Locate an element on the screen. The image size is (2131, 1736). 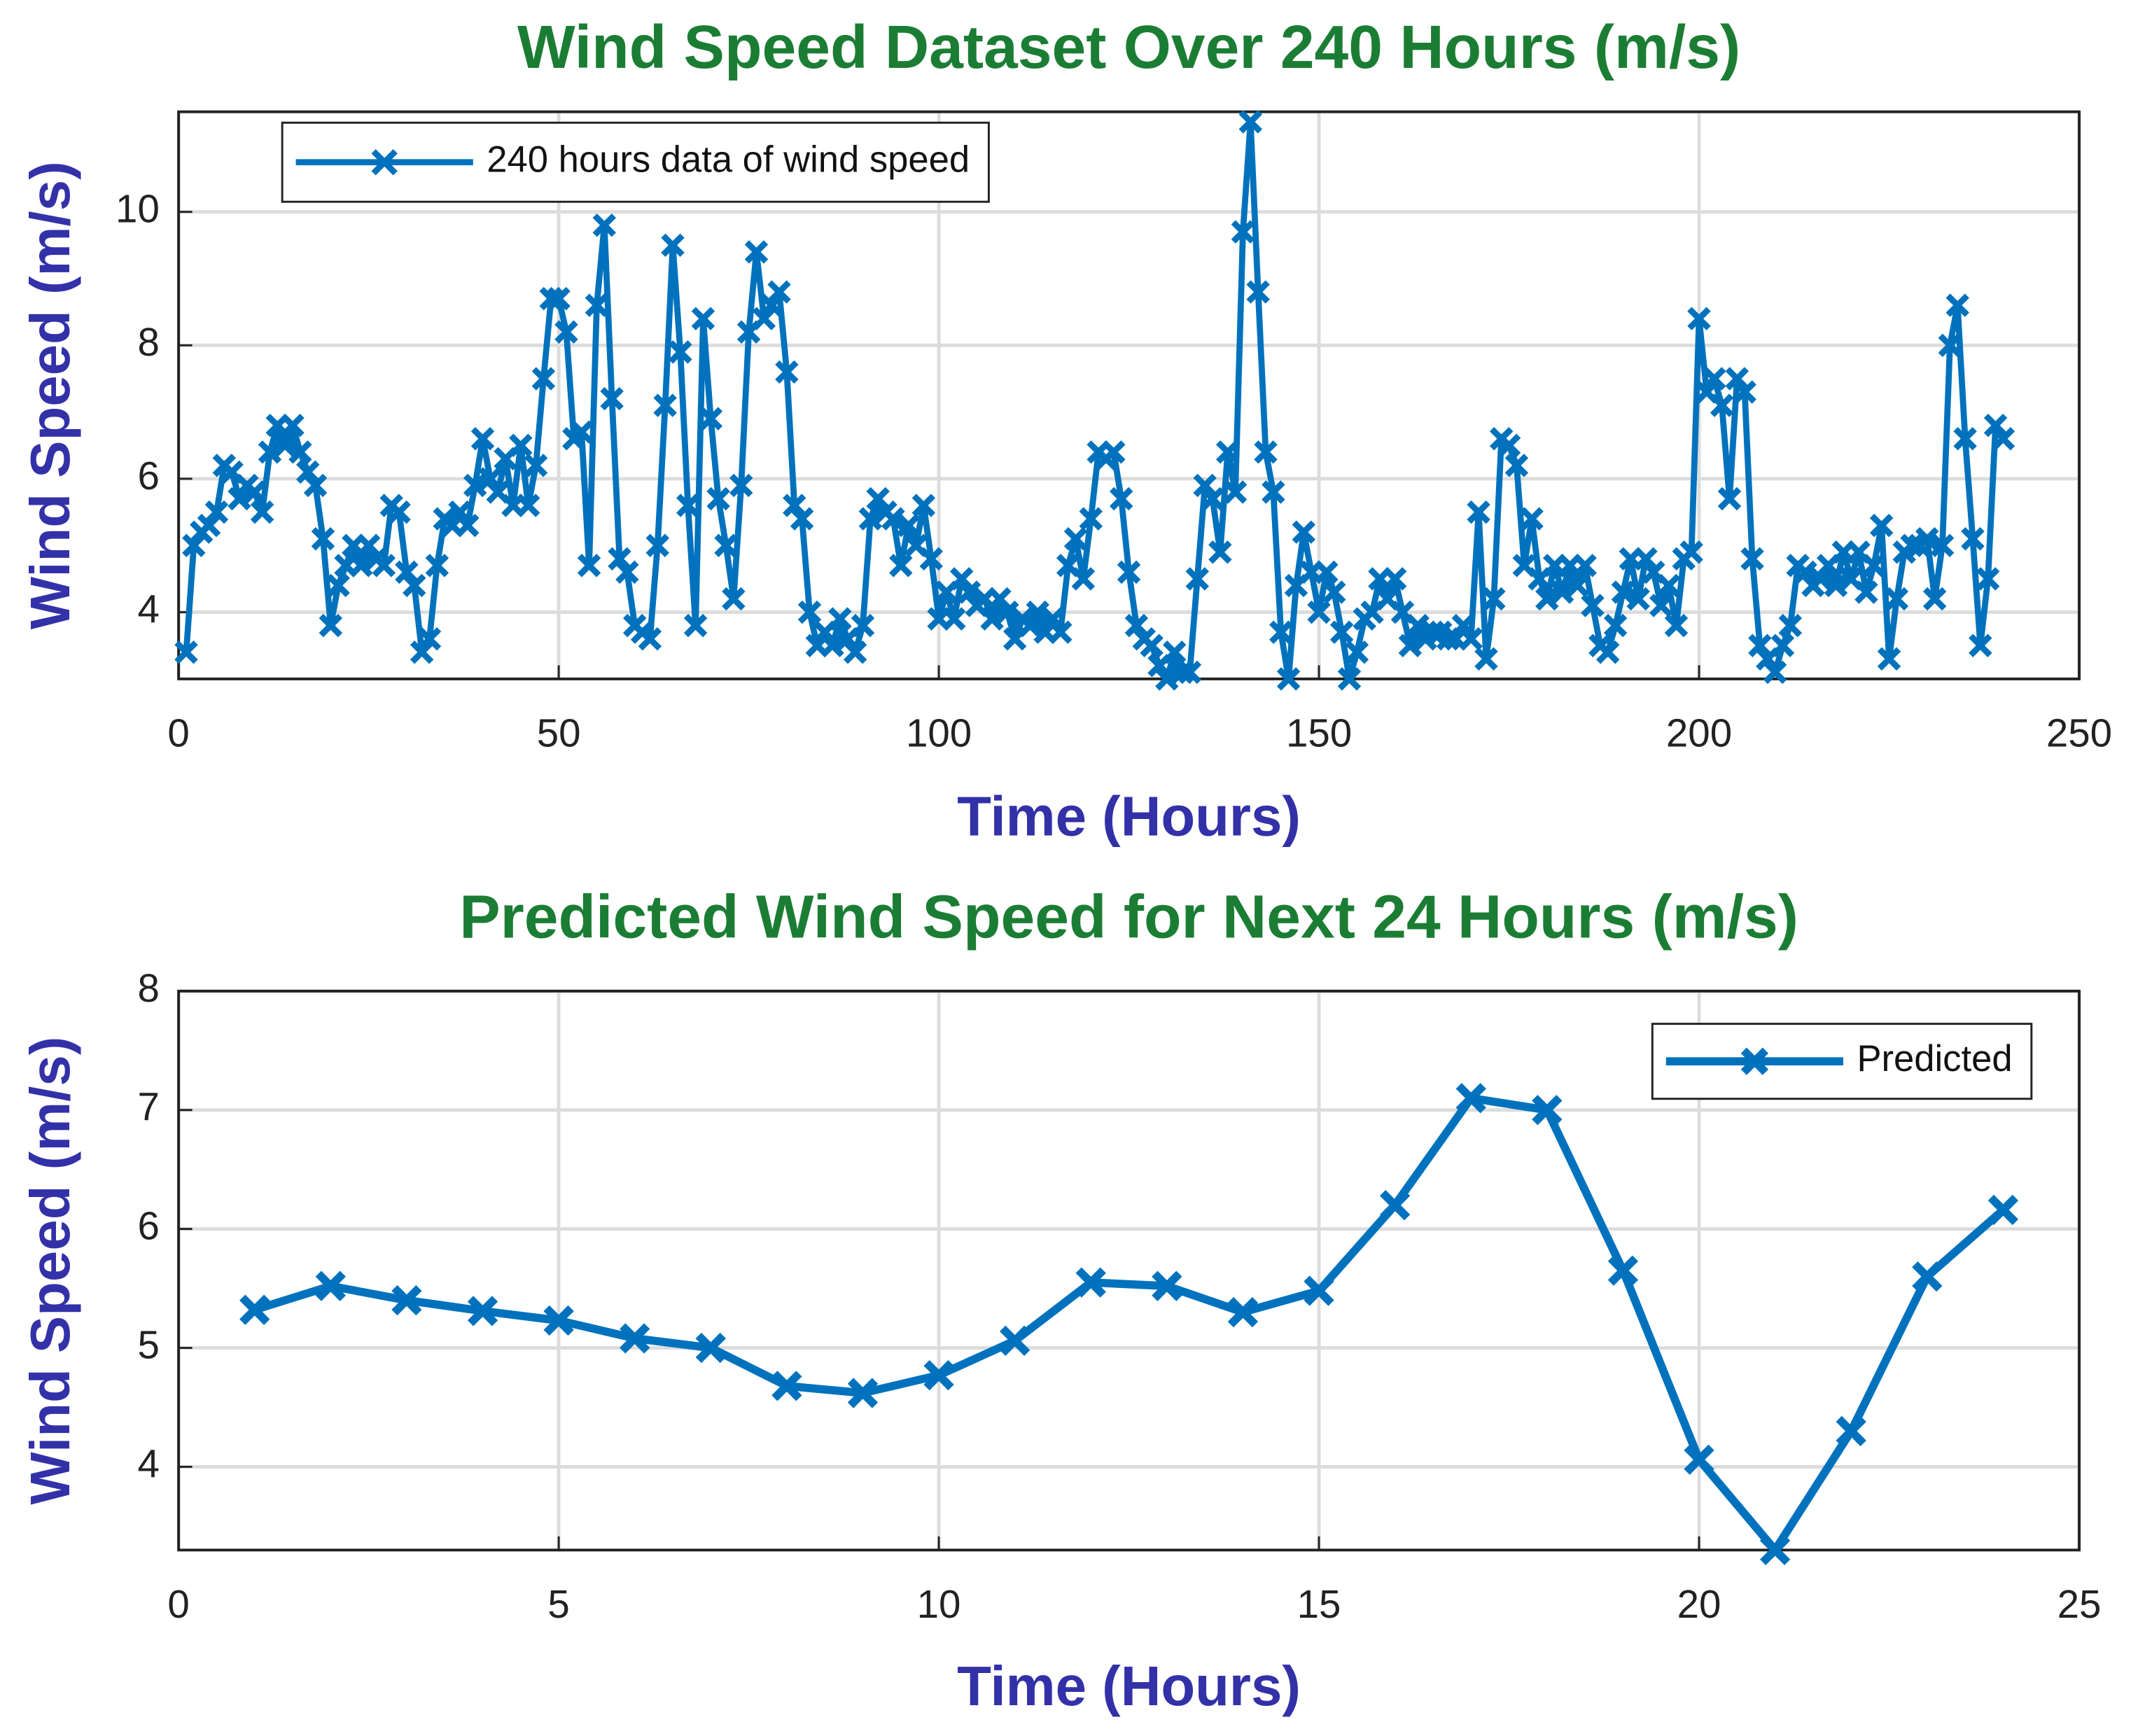
legend-marker is located at coordinates (1755, 1061).